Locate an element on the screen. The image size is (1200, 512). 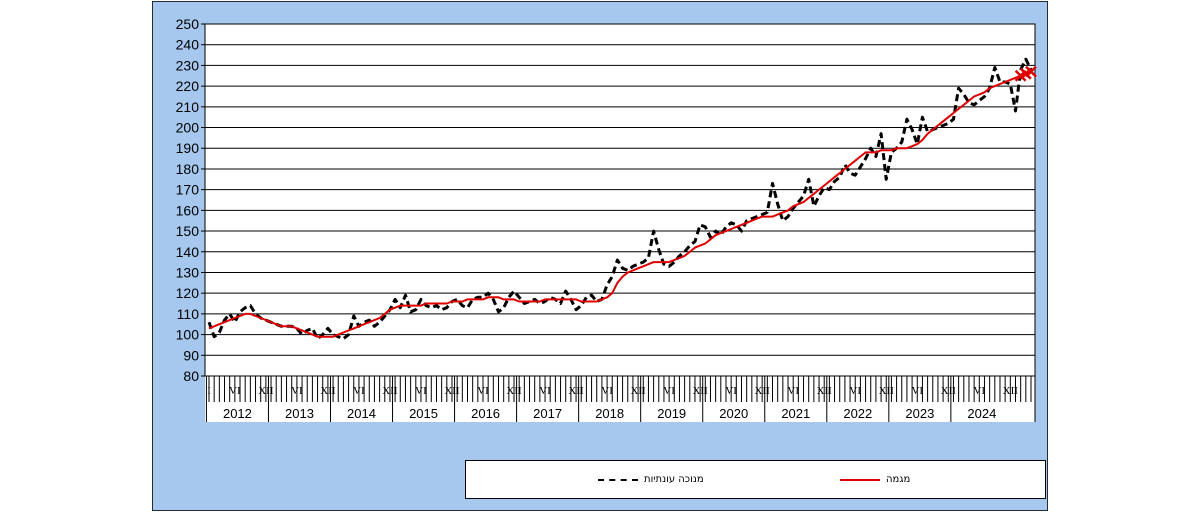
y-tick-label: 100 is located at coordinates (188, 335).